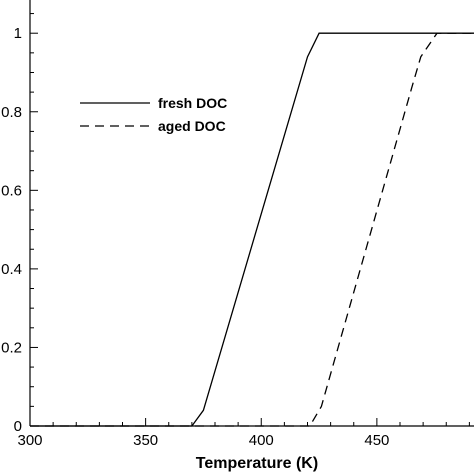 This screenshot has height=474, width=474. Describe the element at coordinates (18, 426) in the screenshot. I see `y-tick-label: 0` at that location.